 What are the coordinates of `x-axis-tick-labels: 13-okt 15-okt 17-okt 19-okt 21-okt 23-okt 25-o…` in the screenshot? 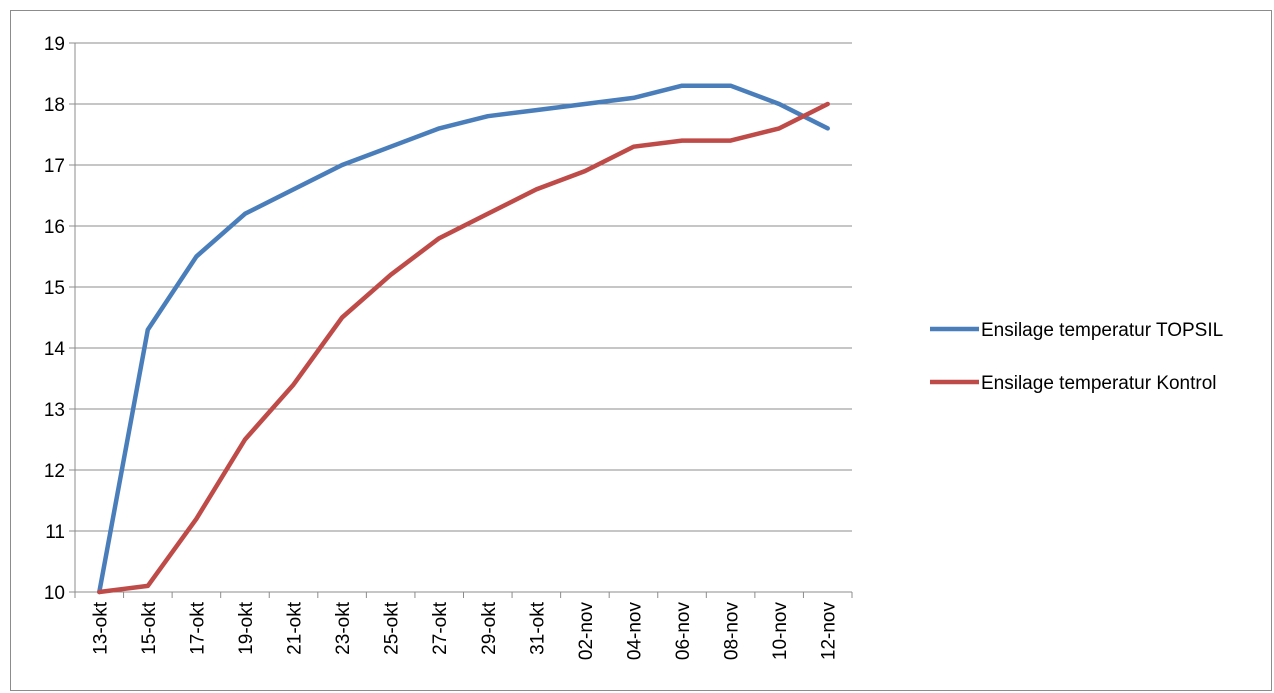 It's located at (464, 630).